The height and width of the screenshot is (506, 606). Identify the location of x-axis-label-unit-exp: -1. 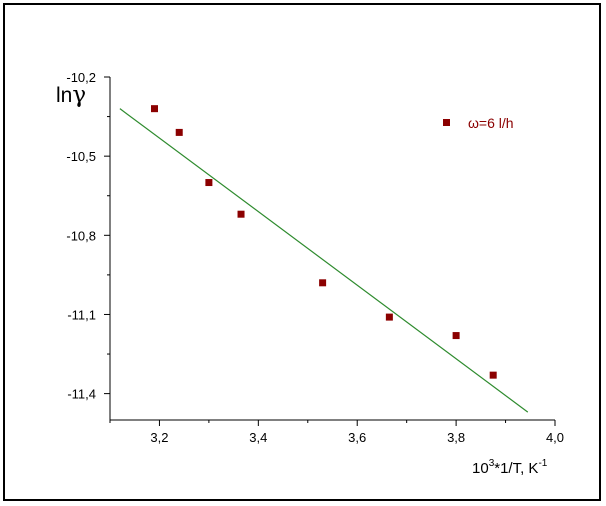
(542, 463).